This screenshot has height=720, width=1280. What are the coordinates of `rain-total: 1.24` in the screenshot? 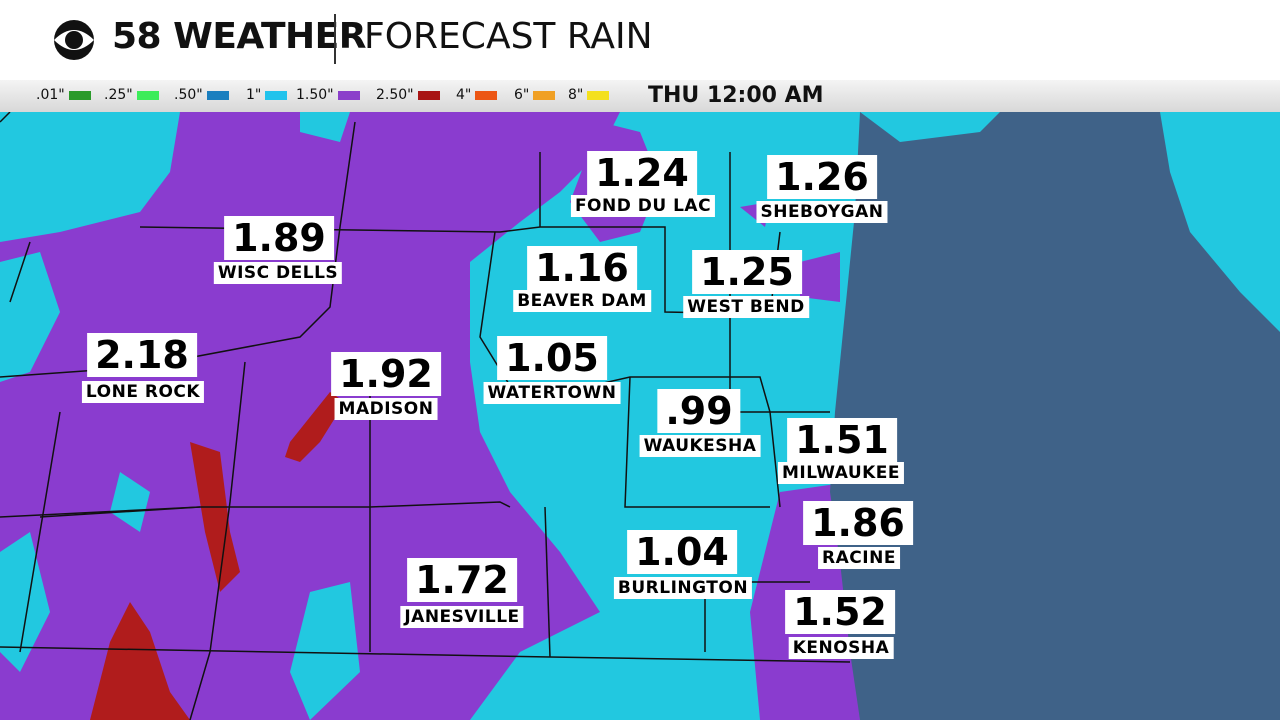 It's located at (642, 173).